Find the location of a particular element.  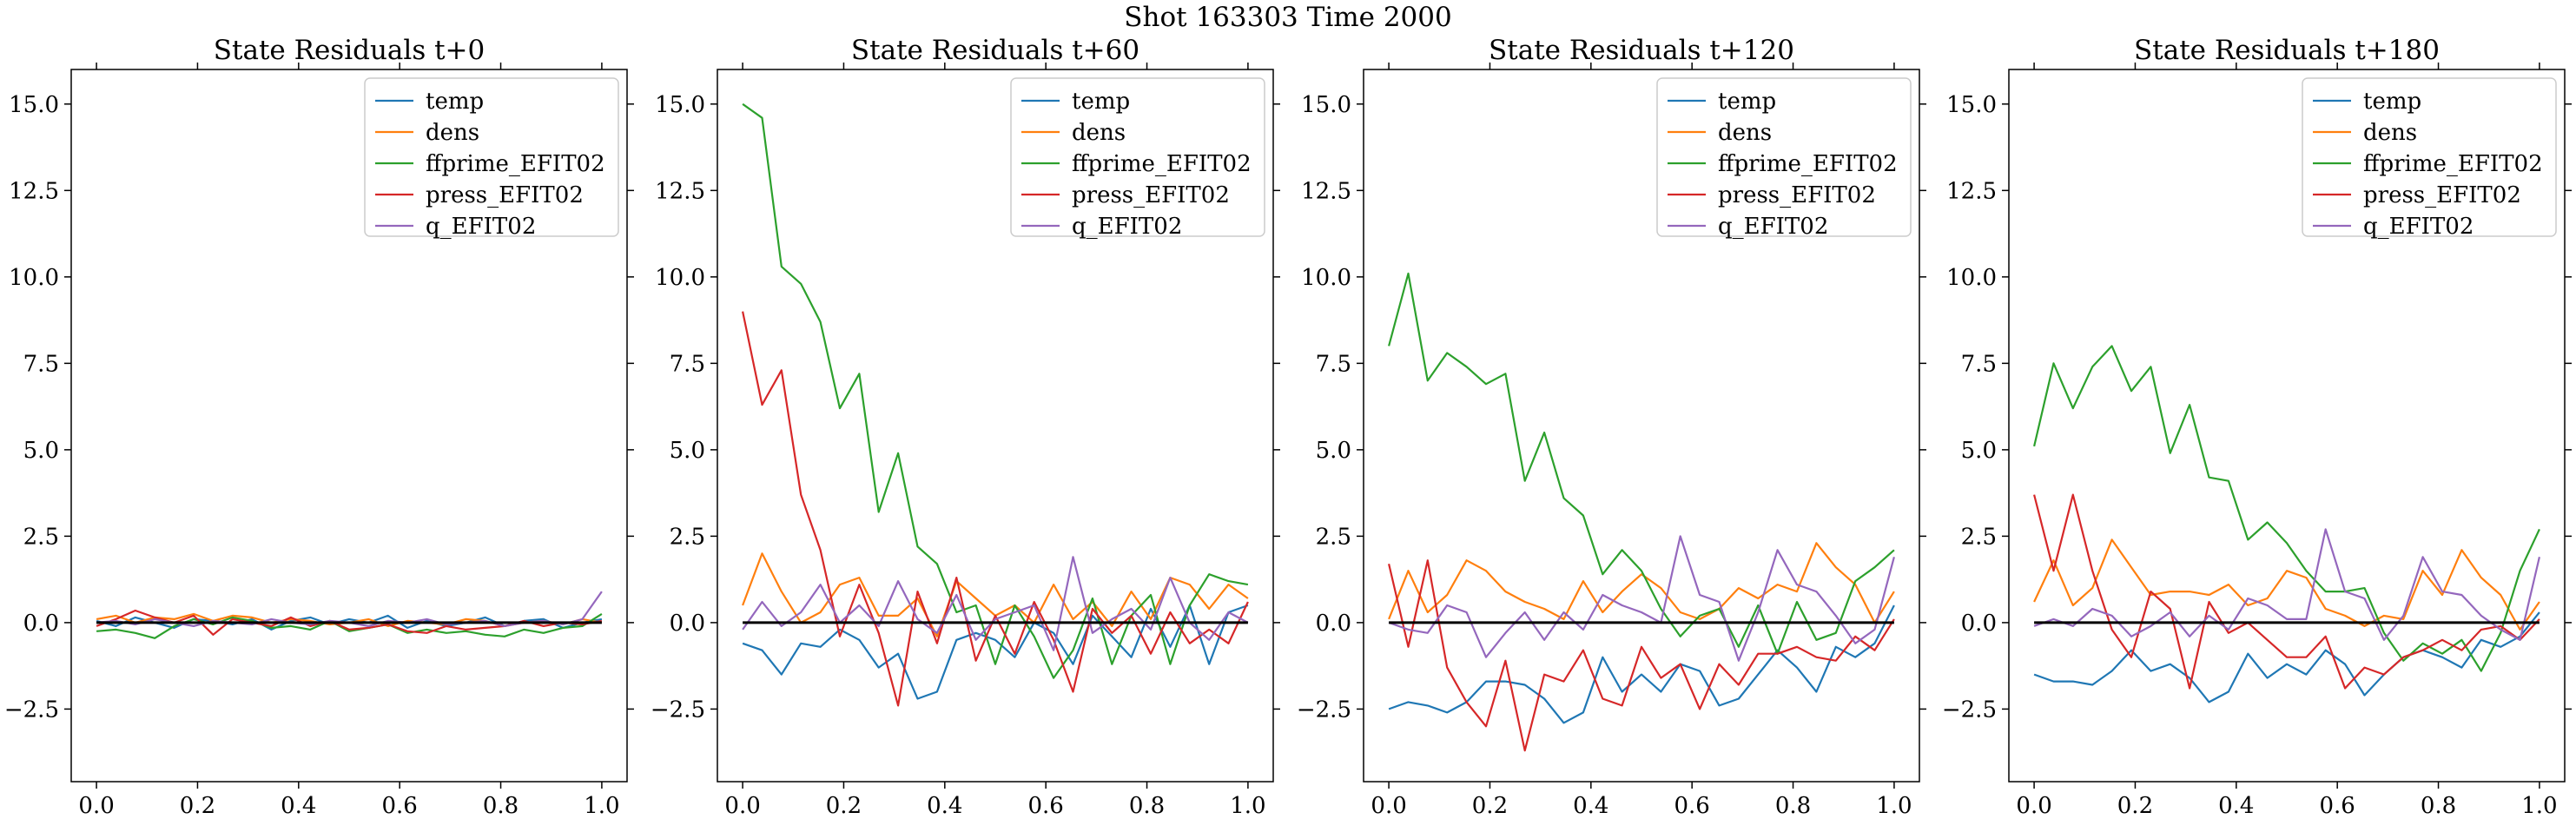

figure-title: Shot 163303 Time 2000 is located at coordinates (1288, 17).